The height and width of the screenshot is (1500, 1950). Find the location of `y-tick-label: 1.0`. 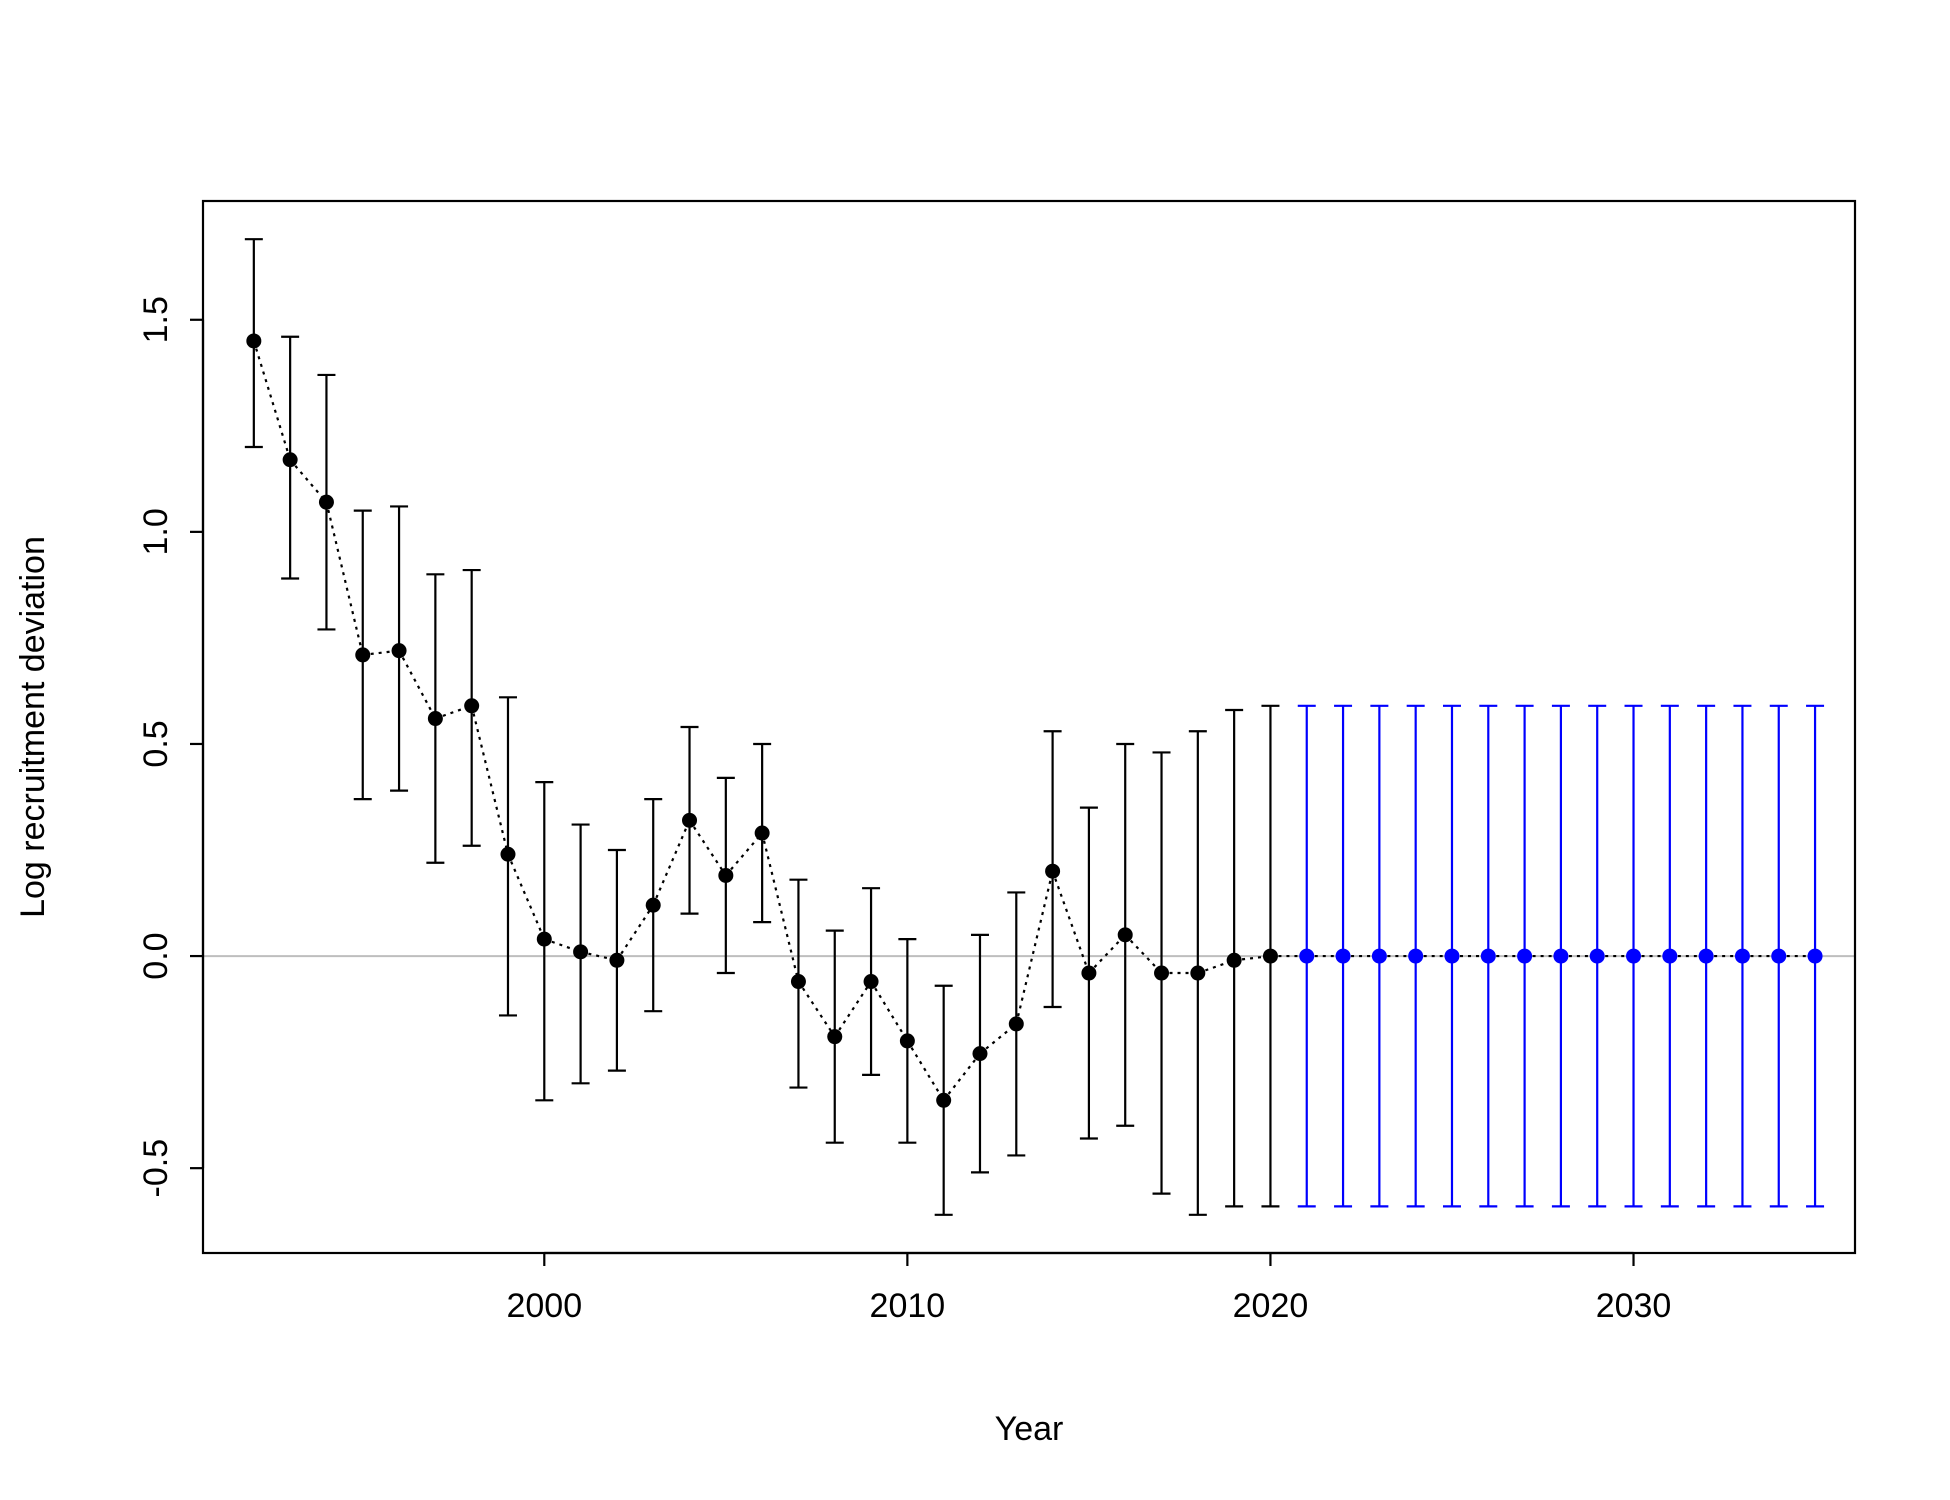

y-tick-label: 1.0 is located at coordinates (156, 531).